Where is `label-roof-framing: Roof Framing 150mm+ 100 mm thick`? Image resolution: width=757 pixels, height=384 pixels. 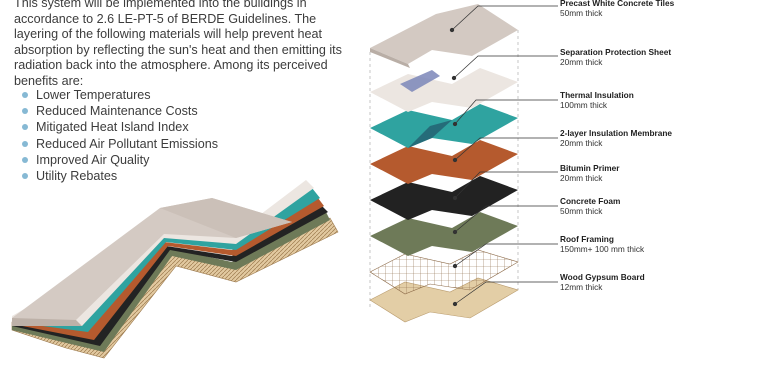
label-roof-framing: Roof Framing 150mm+ 100 mm thick is located at coordinates (602, 244).